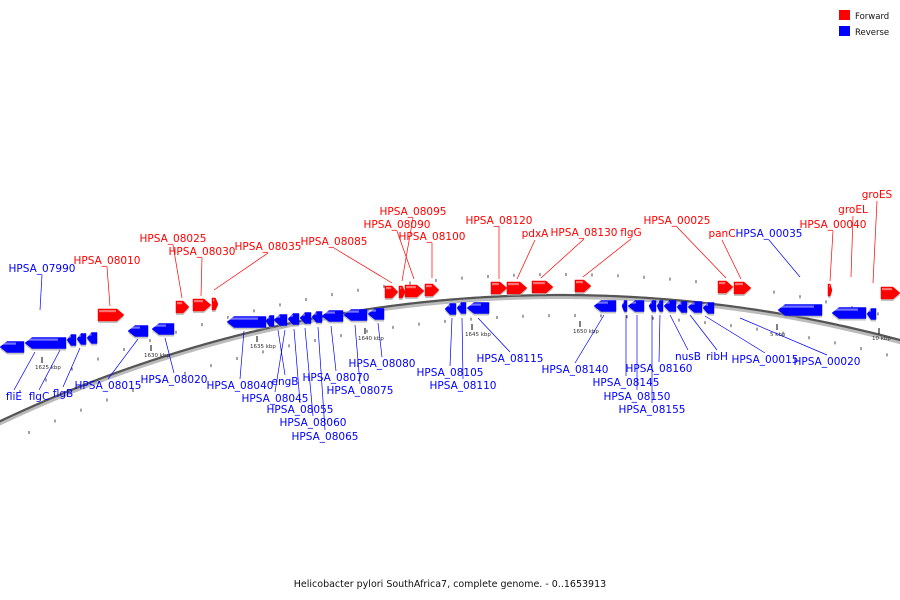 The height and width of the screenshot is (600, 900). What do you see at coordinates (575, 345) in the screenshot?
I see `gene-label: HPSA_08140` at bounding box center [575, 345].